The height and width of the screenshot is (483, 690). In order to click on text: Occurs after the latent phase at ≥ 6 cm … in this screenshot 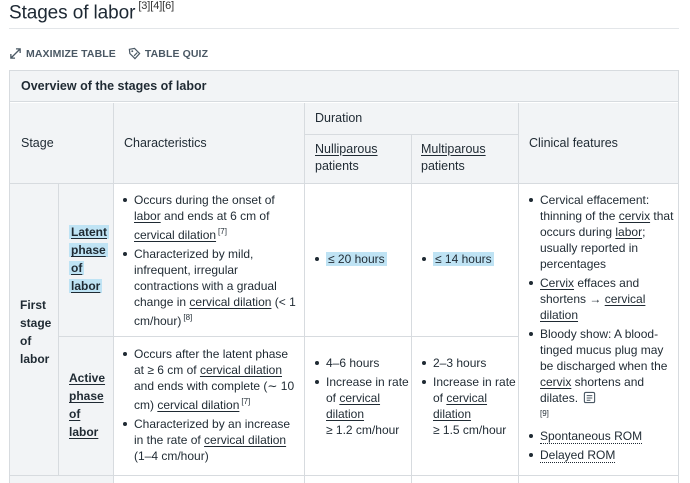, I will do `click(211, 362)`.